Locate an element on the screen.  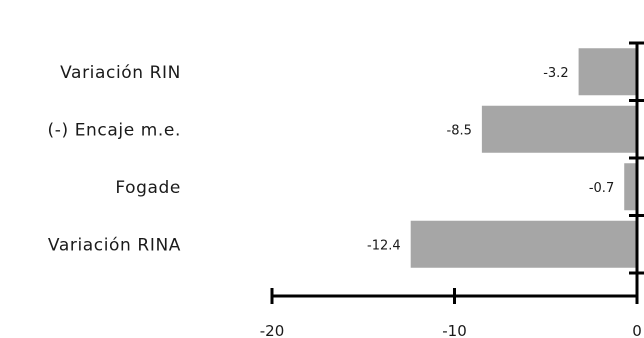
category-label-3: Fogade is located at coordinates (148, 188).